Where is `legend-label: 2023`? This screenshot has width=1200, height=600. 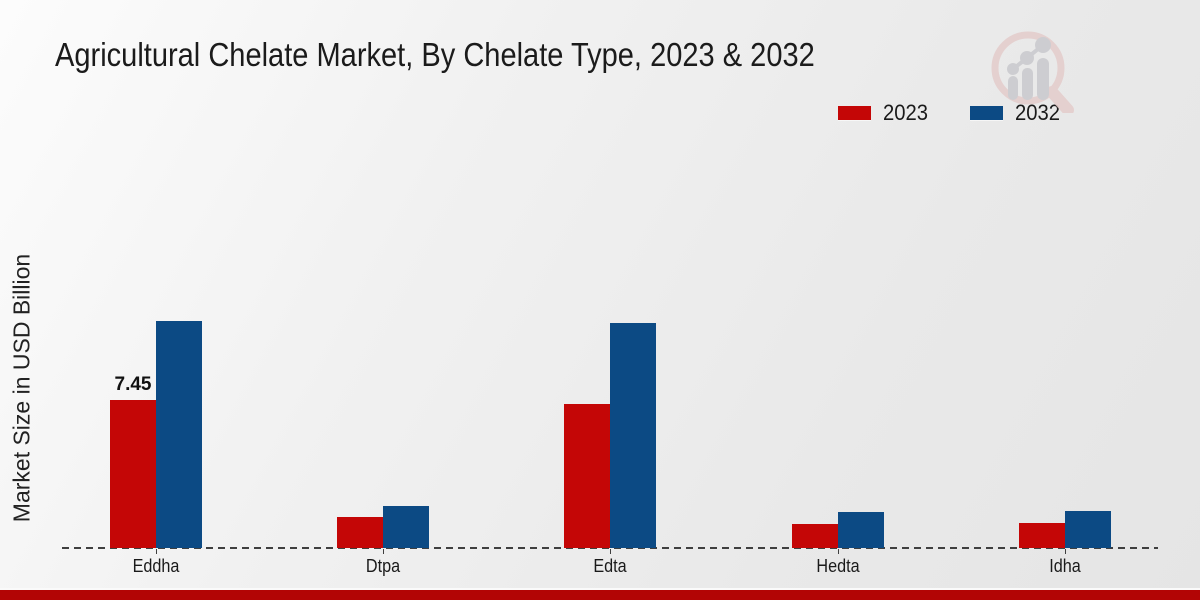
legend-label: 2023 is located at coordinates (906, 112).